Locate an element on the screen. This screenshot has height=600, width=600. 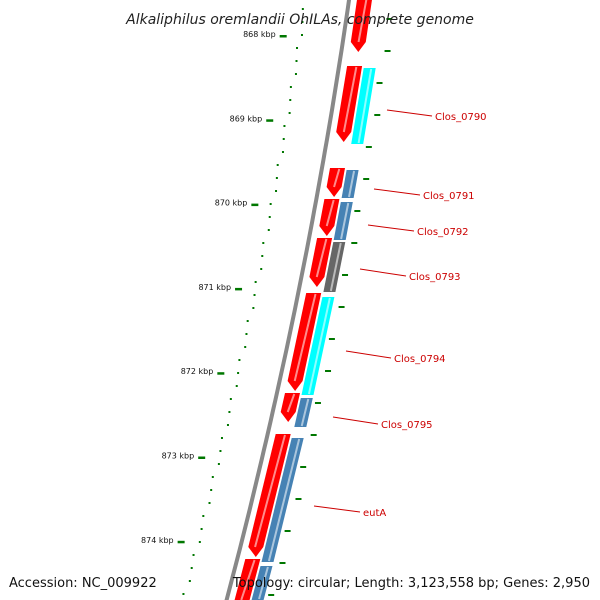
ruler-label: 870 kbp is located at coordinates (231, 203).